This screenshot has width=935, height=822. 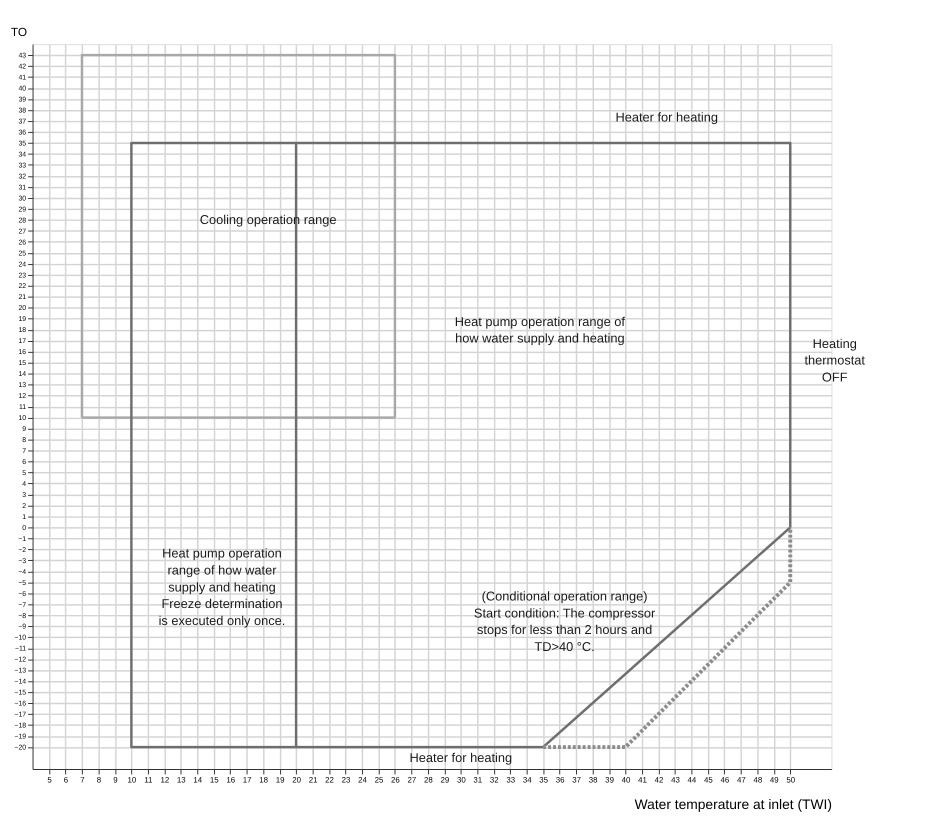 What do you see at coordinates (313, 779) in the screenshot?
I see `x-tick-label: 21` at bounding box center [313, 779].